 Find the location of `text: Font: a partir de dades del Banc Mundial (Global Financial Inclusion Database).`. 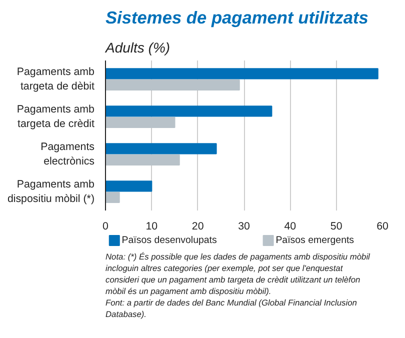

text: Font: a partir de dades del Banc Mundial (Global Financial Inclusion Database). is located at coordinates (232, 308).